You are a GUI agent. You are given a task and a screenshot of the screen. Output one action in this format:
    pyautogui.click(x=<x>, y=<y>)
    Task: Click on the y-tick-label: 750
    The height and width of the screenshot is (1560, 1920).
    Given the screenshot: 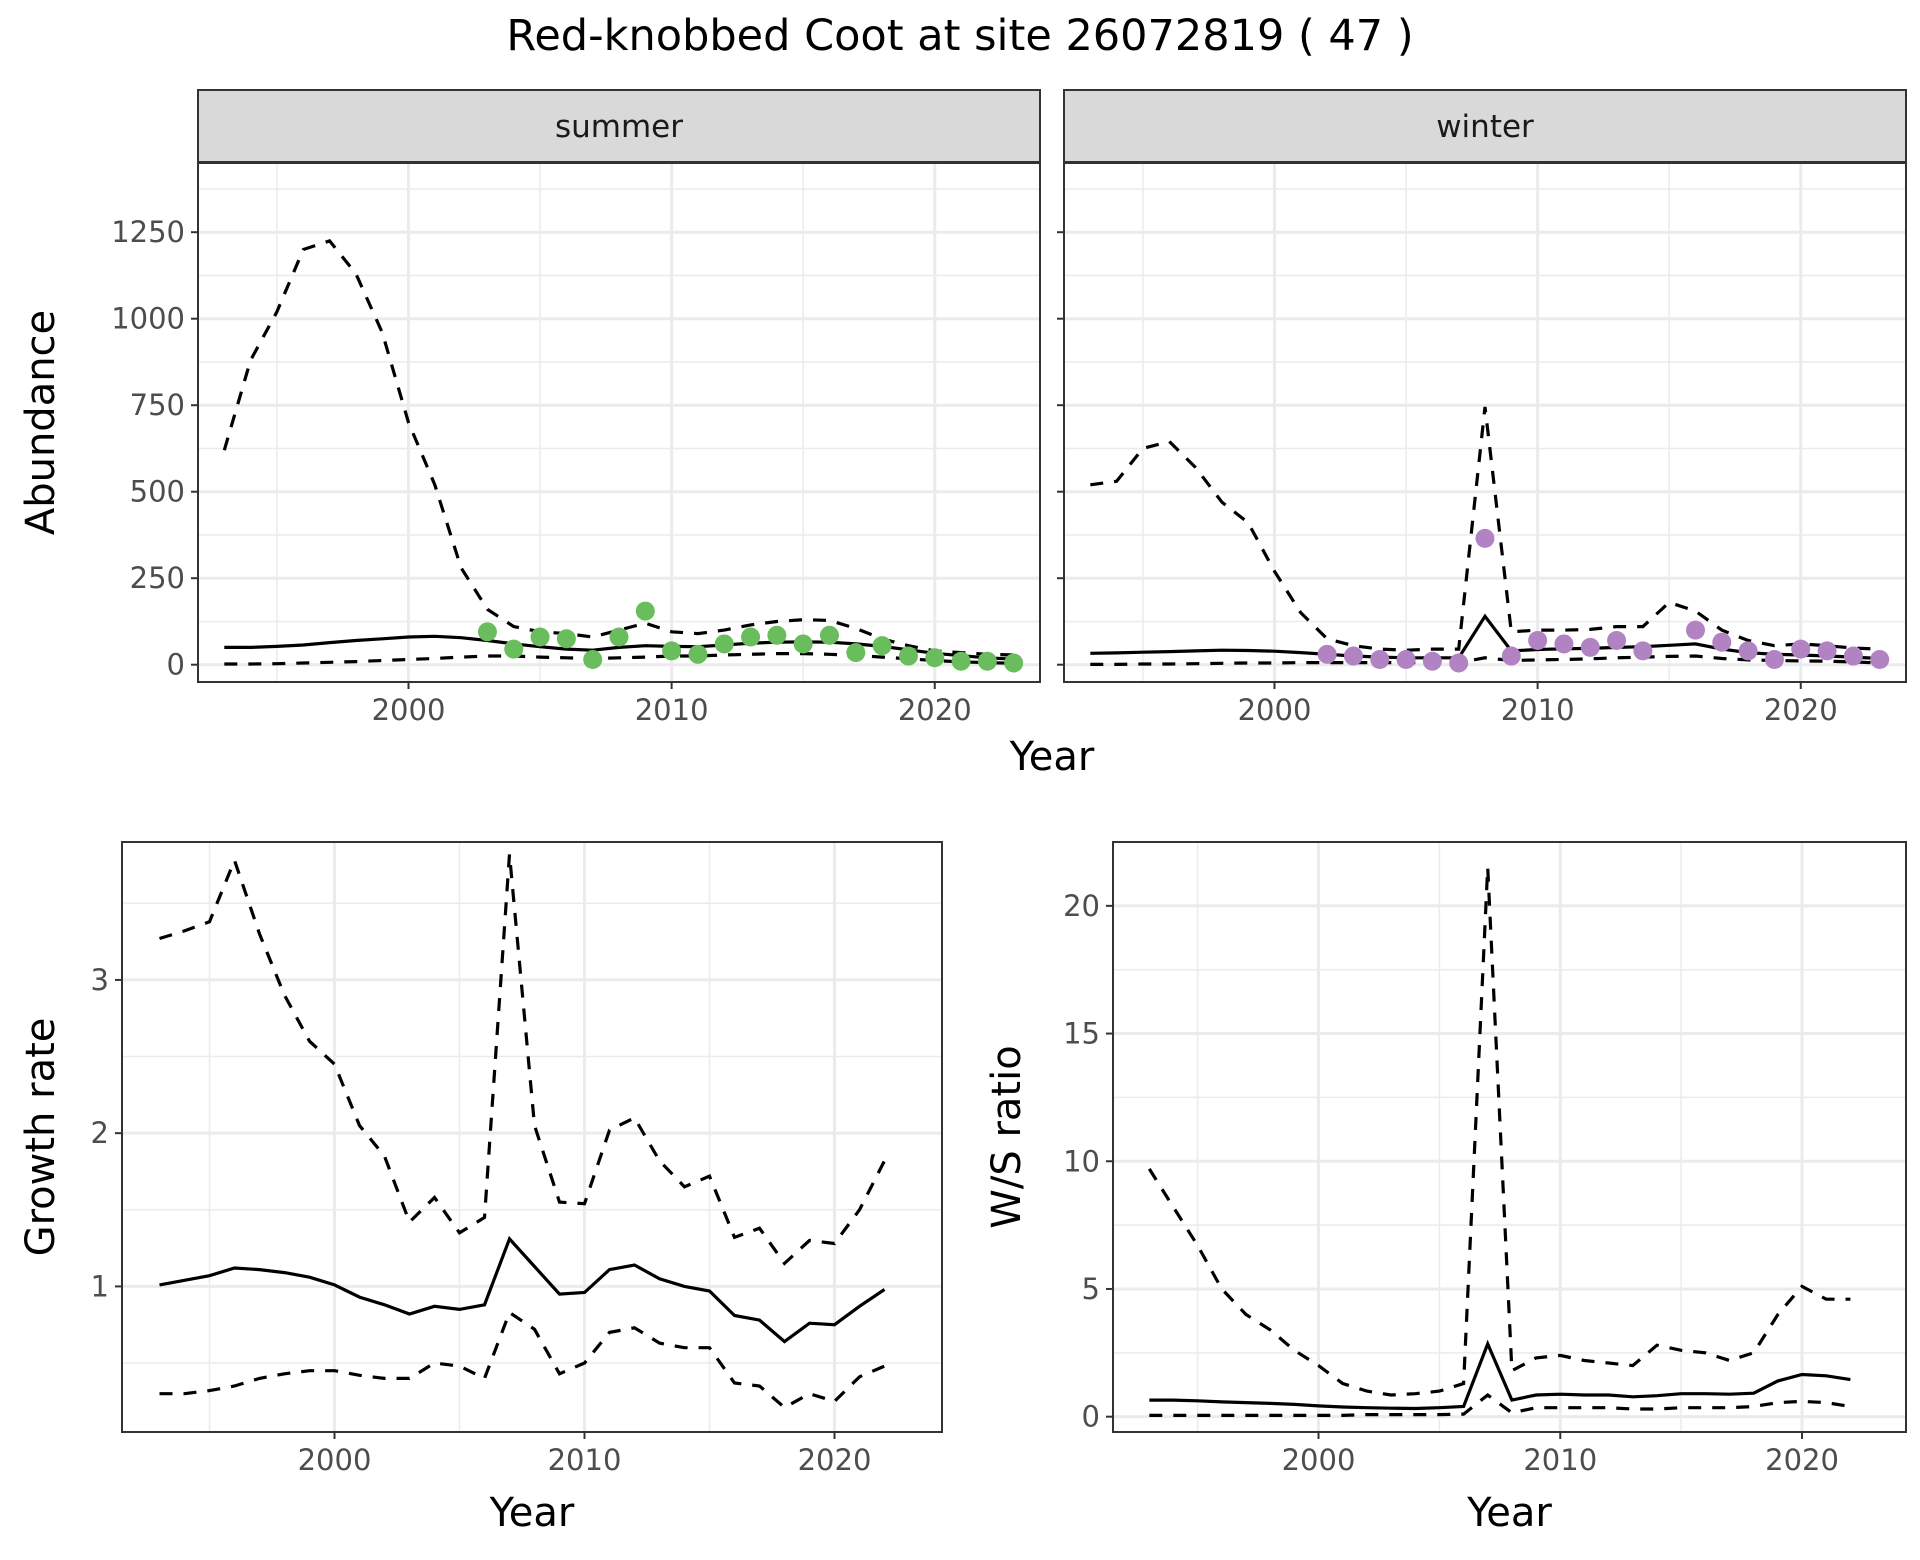 What is the action you would take?
    pyautogui.click(x=157, y=405)
    